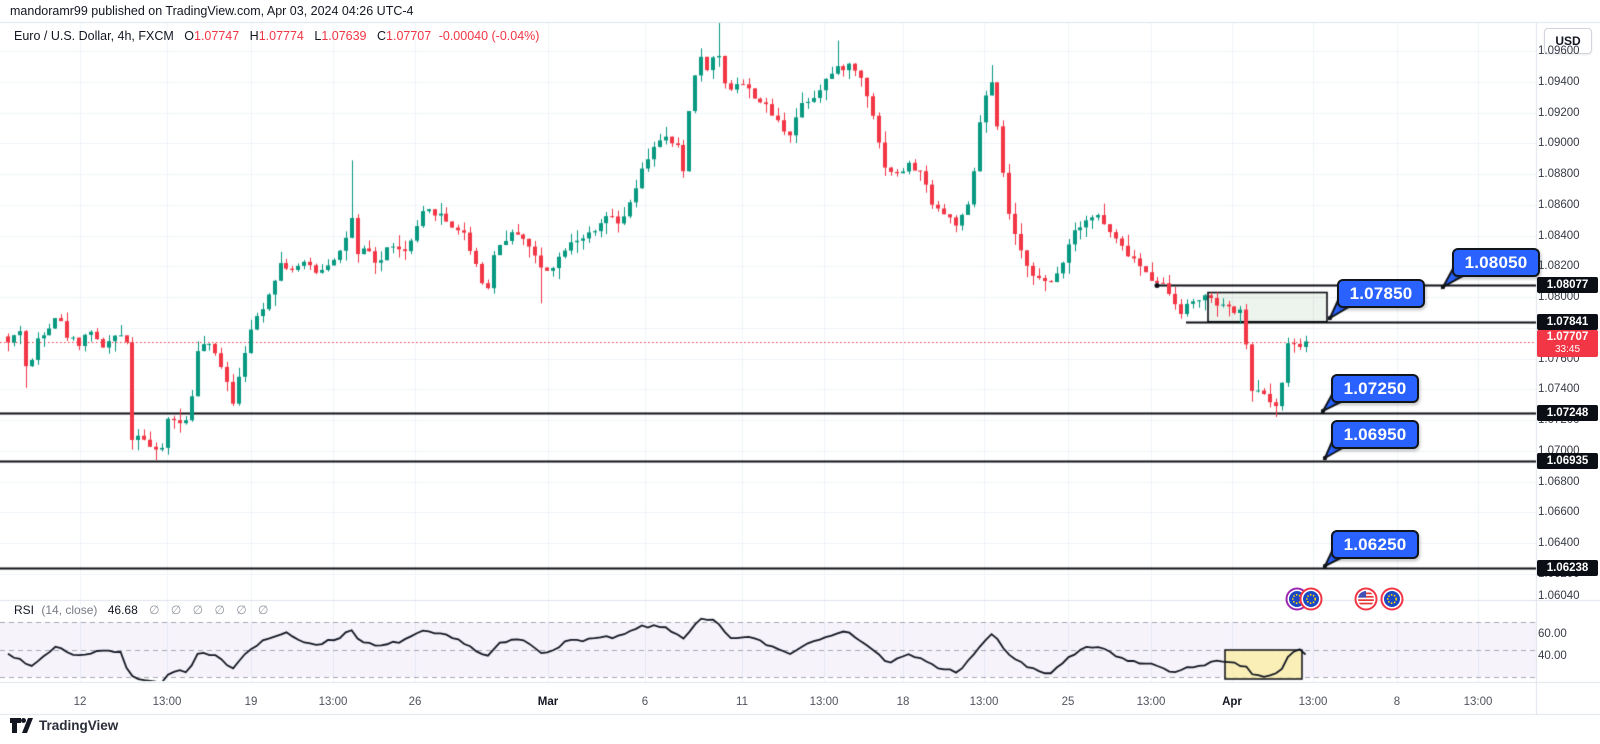 The width and height of the screenshot is (1600, 744). I want to click on rsi-params: (14, close), so click(69, 610).